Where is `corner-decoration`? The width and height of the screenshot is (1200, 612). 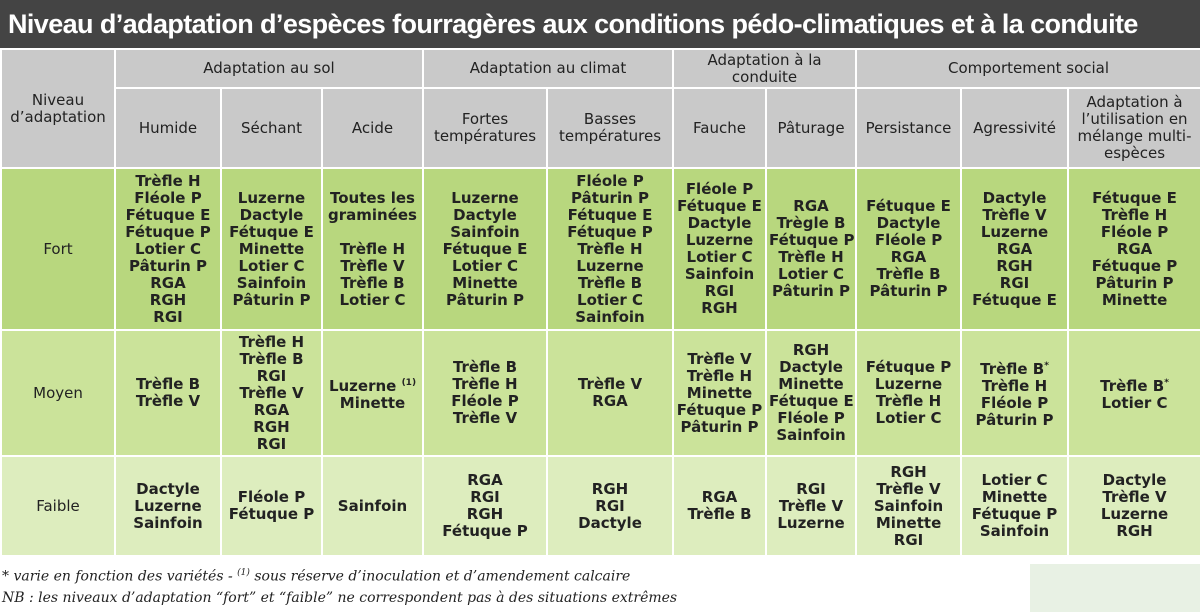
corner-decoration is located at coordinates (1115, 588).